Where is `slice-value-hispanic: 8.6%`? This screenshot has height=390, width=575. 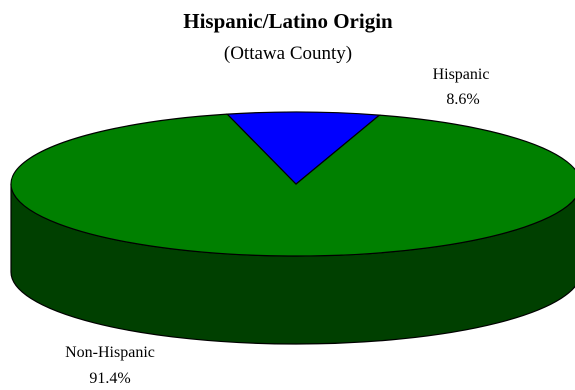
slice-value-hispanic: 8.6% is located at coordinates (462, 99).